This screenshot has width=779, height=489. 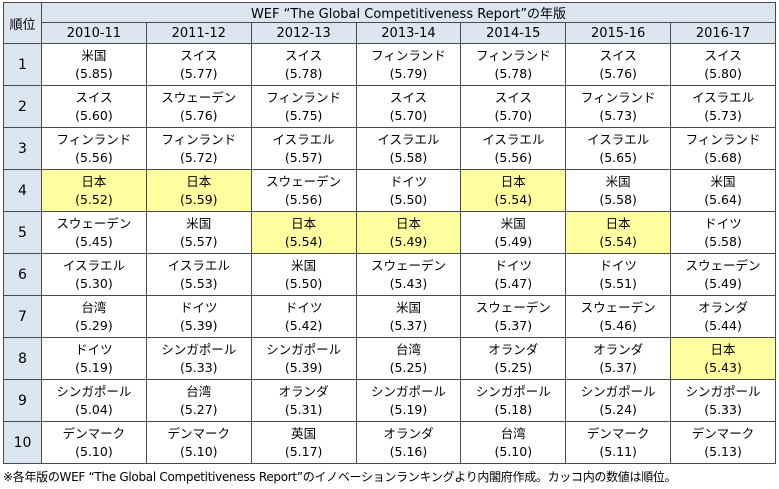 I want to click on table-cell: オランダ (5.31), so click(x=303, y=400).